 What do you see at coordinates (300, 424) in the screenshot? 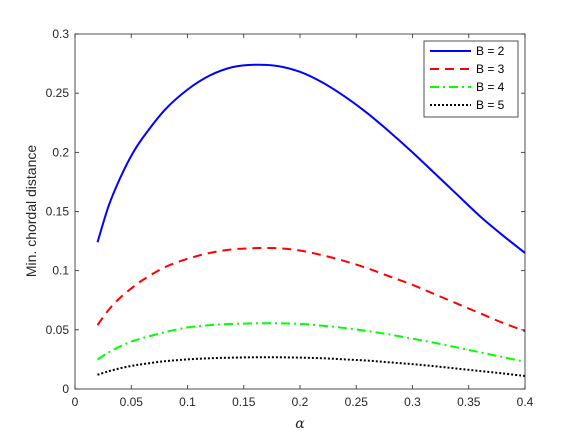
I see `x-axis-title: α` at bounding box center [300, 424].